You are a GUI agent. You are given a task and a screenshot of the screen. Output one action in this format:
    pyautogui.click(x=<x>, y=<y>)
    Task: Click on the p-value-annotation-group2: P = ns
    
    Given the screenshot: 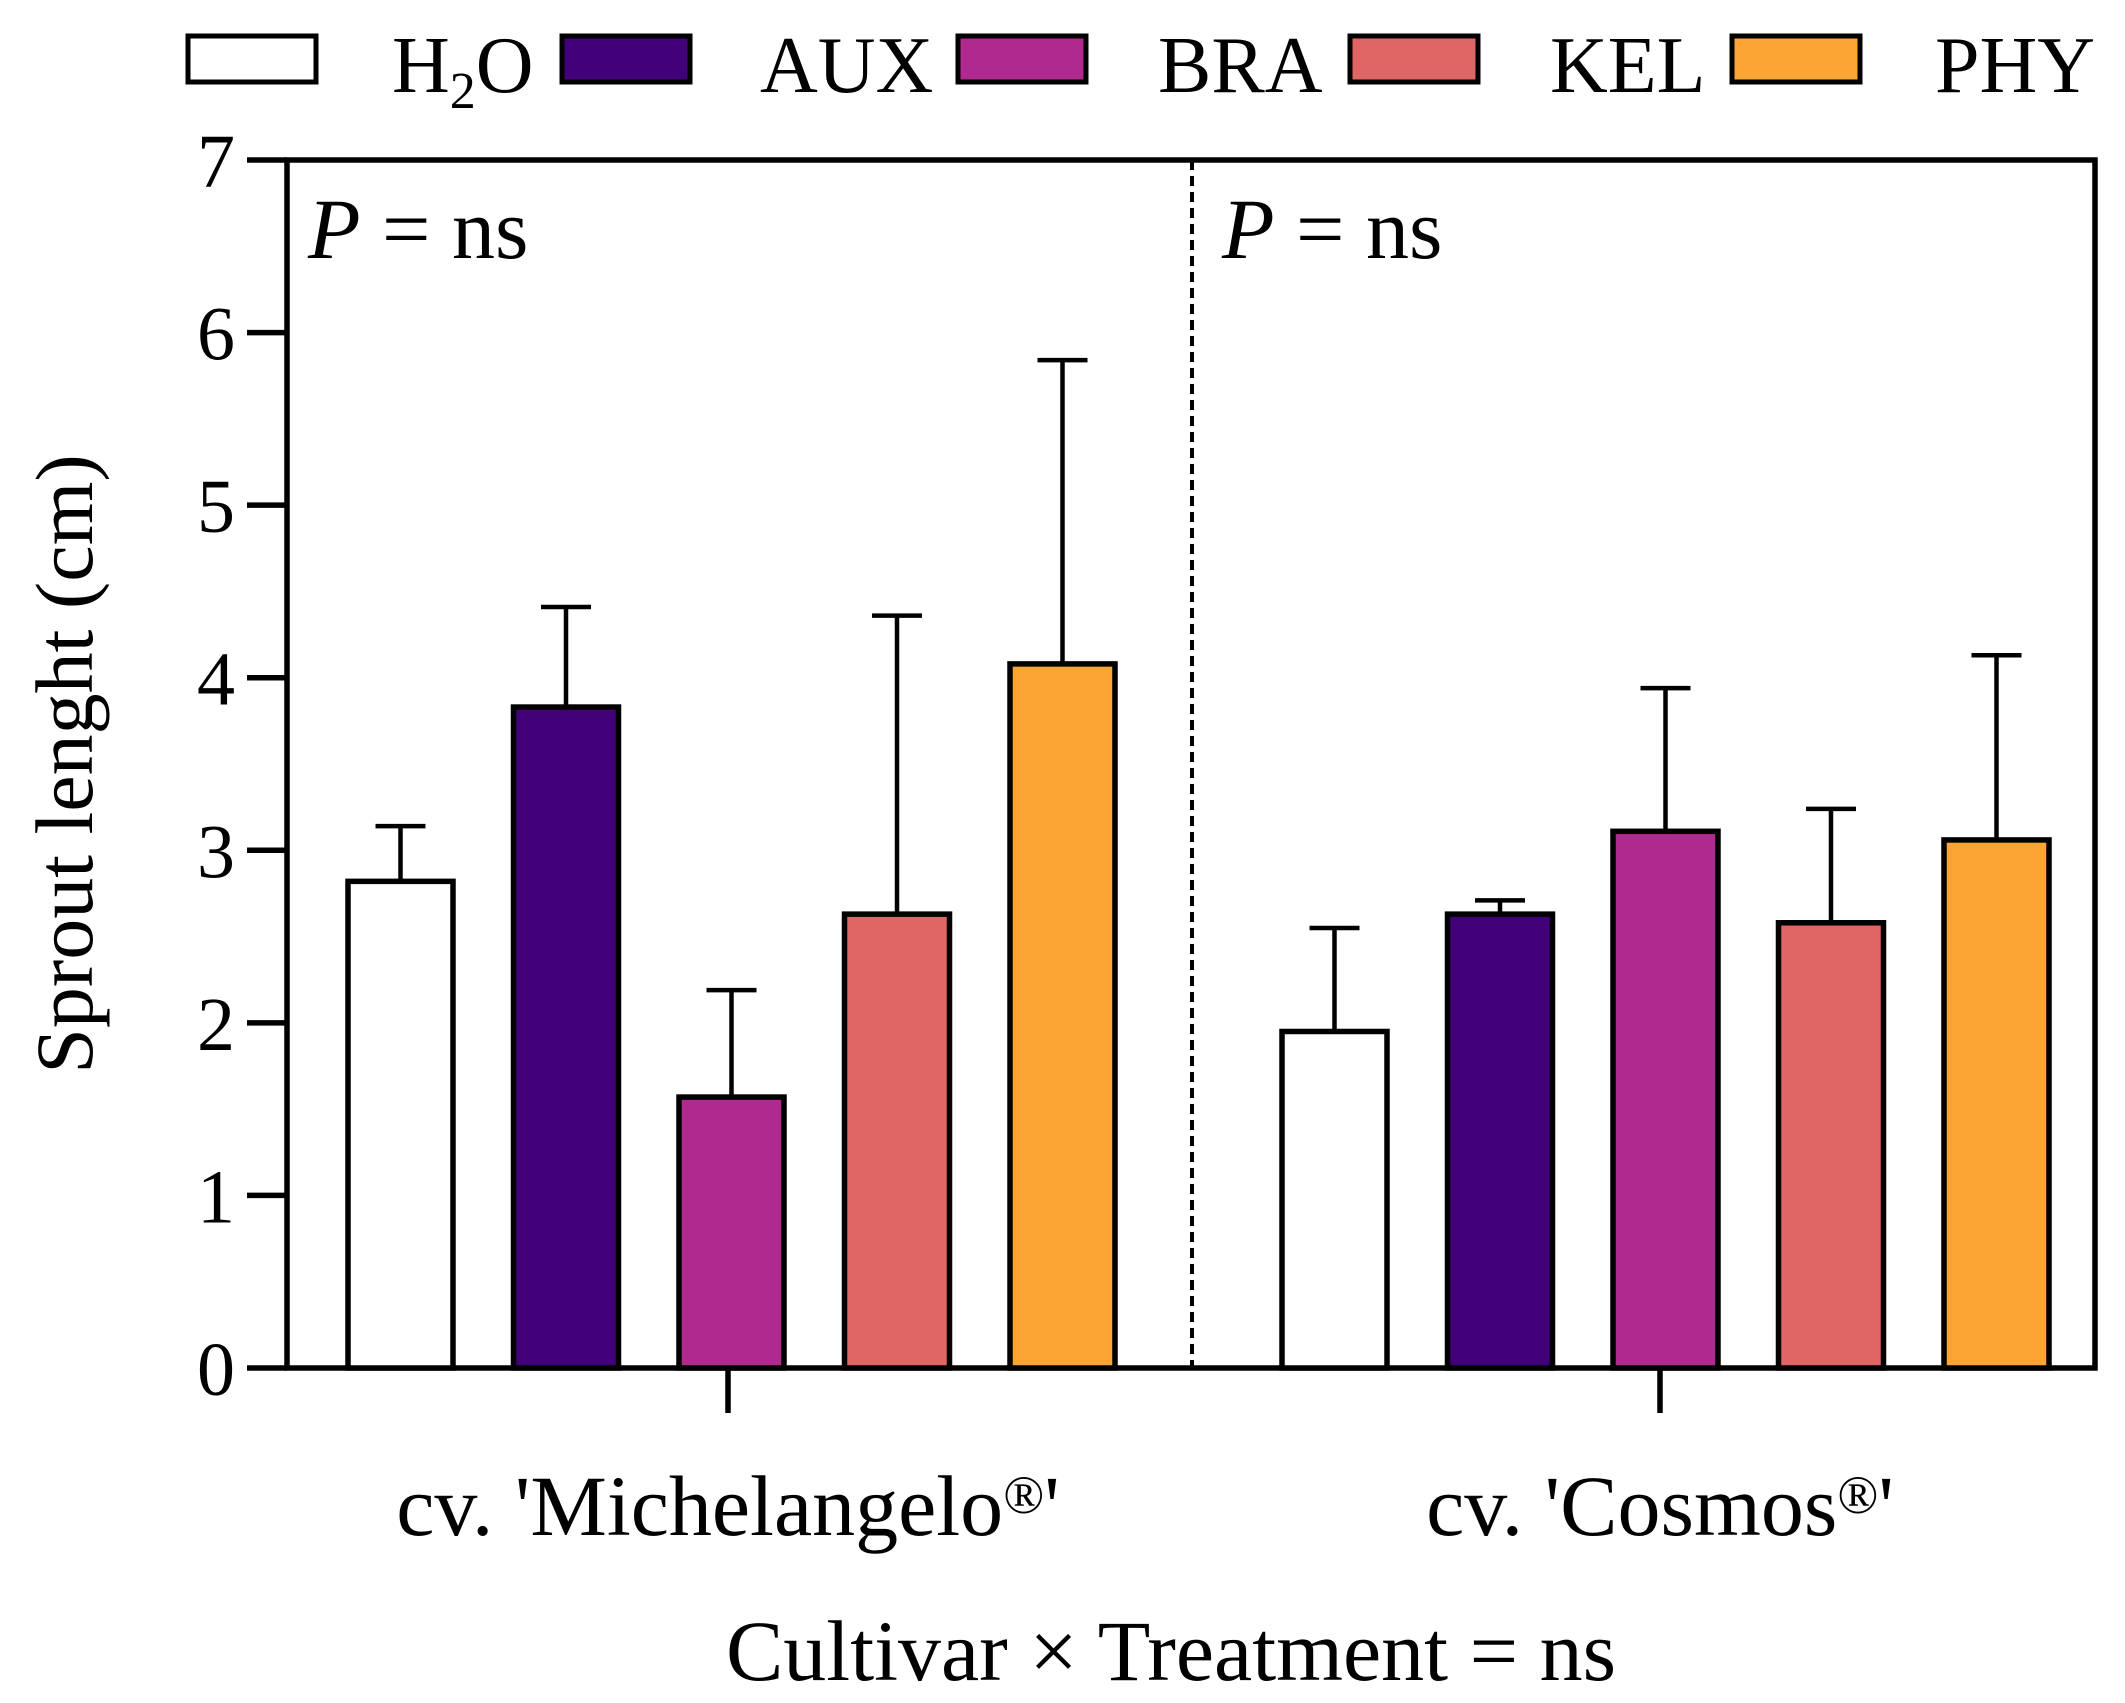 What is the action you would take?
    pyautogui.click(x=1332, y=229)
    